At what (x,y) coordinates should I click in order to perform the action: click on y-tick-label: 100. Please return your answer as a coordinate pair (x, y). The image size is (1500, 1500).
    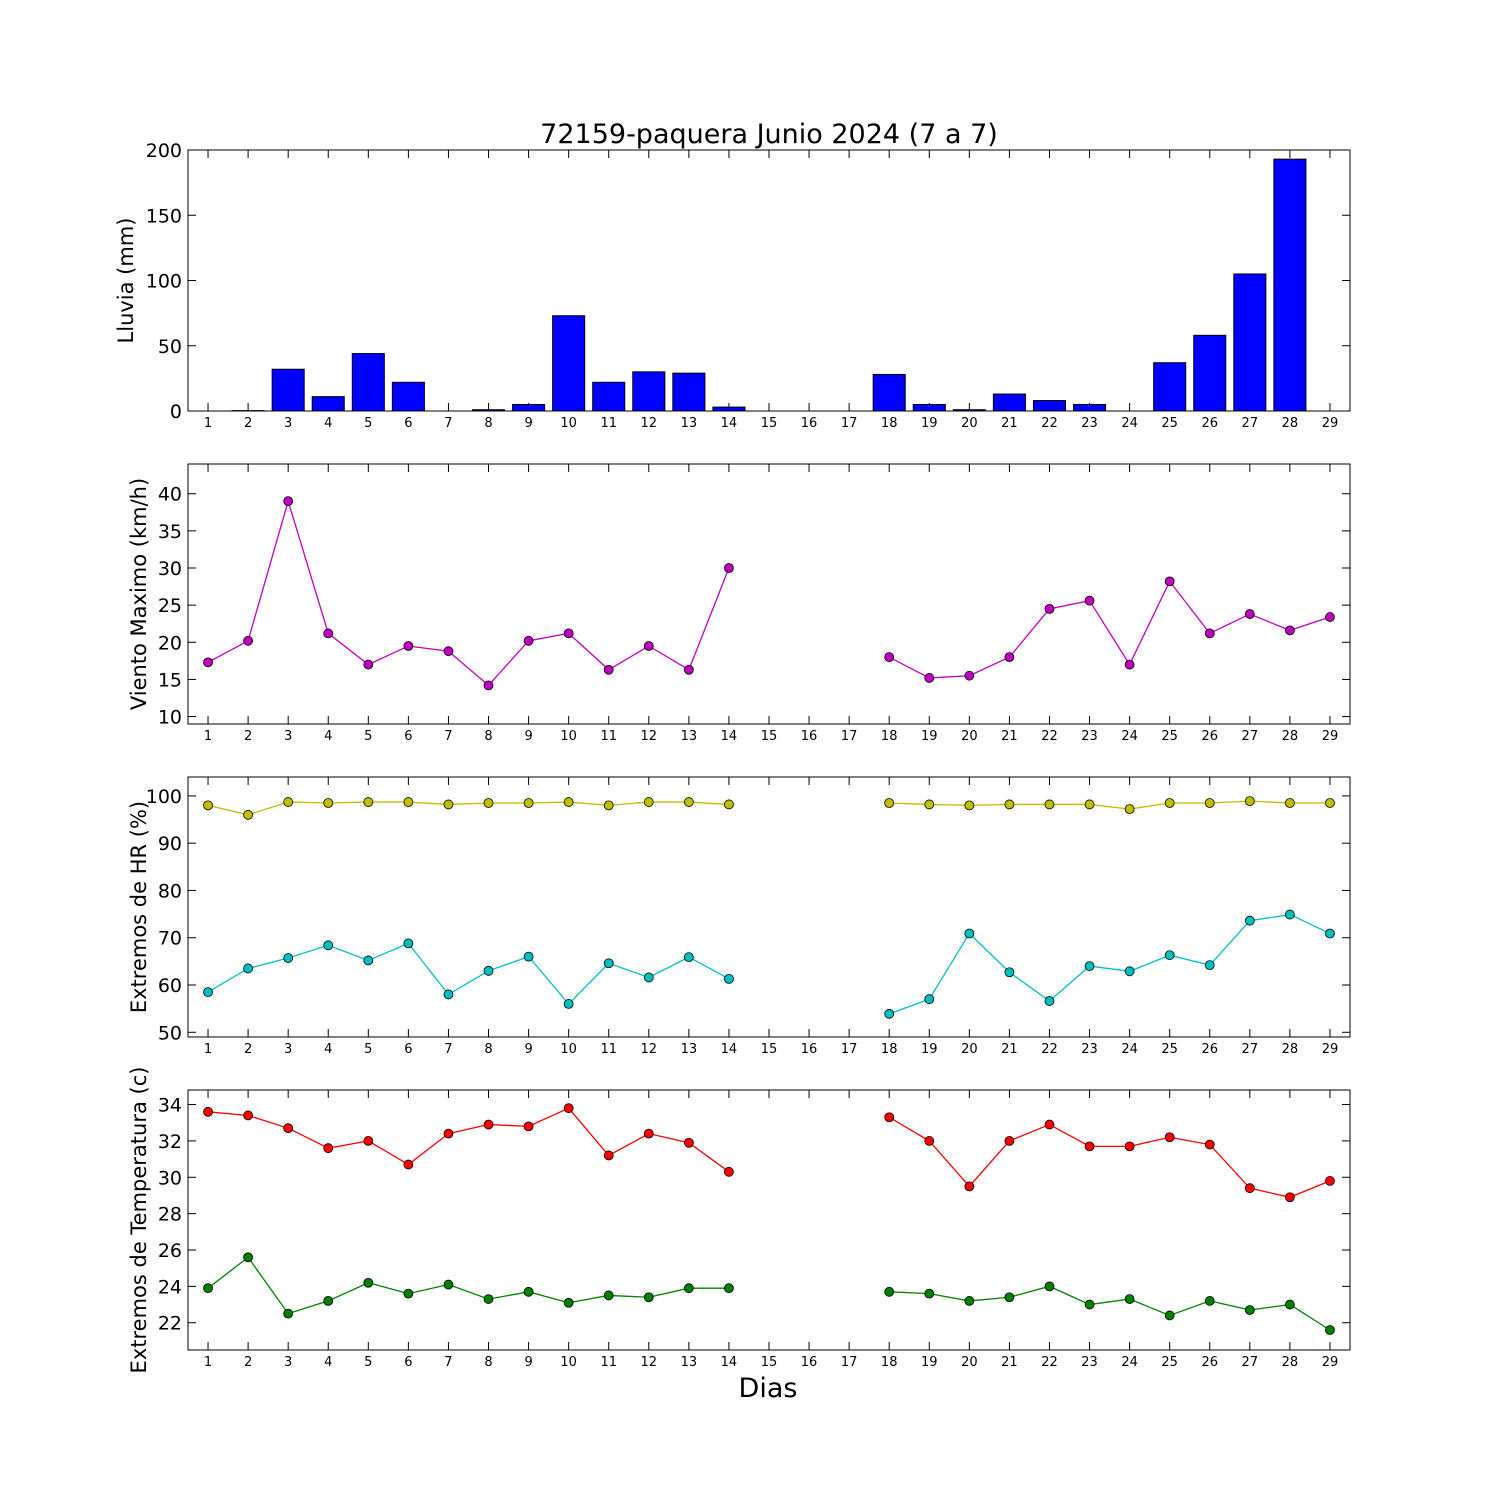
    Looking at the image, I should click on (164, 282).